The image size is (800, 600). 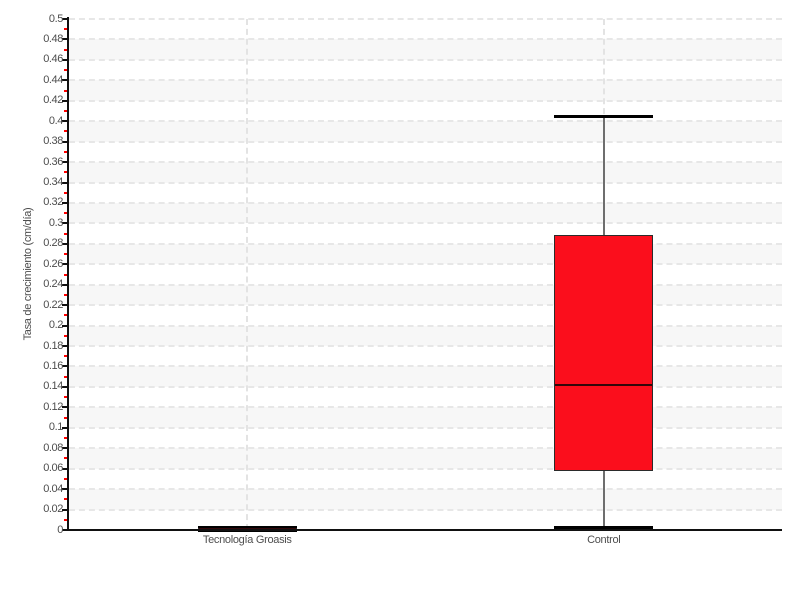 I want to click on y-tick-label: 0.28, so click(x=53, y=243).